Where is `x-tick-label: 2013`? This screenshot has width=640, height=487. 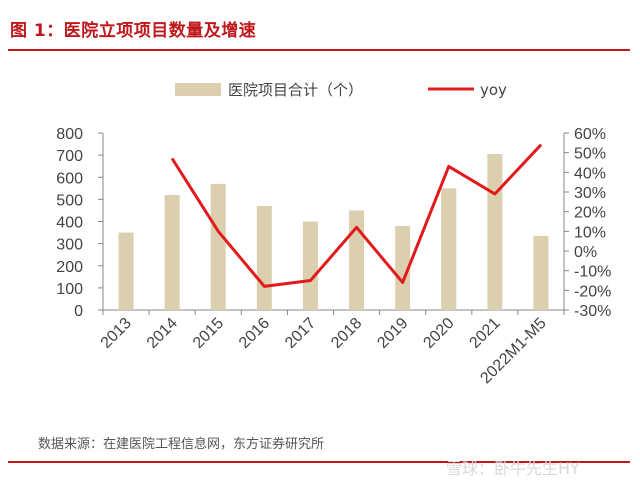
x-tick-label: 2013 is located at coordinates (116, 333).